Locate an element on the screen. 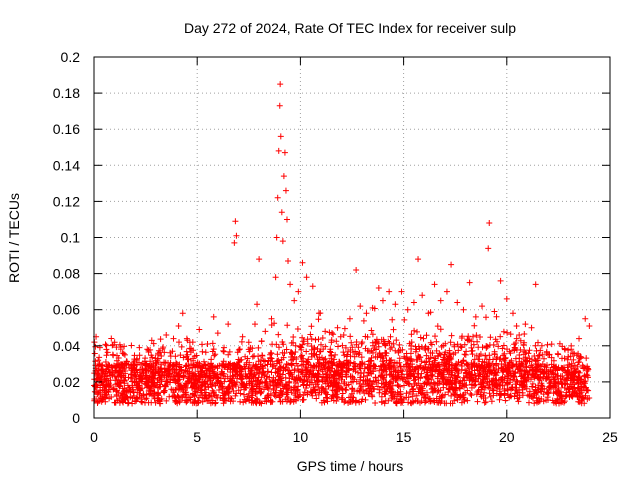 The image size is (640, 480). x-tick-label: 15 is located at coordinates (404, 437).